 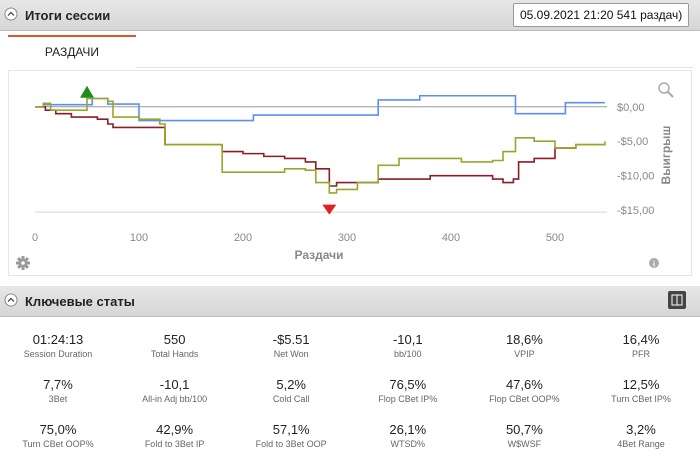 What do you see at coordinates (451, 238) in the screenshot?
I see `x-tick-label: 400` at bounding box center [451, 238].